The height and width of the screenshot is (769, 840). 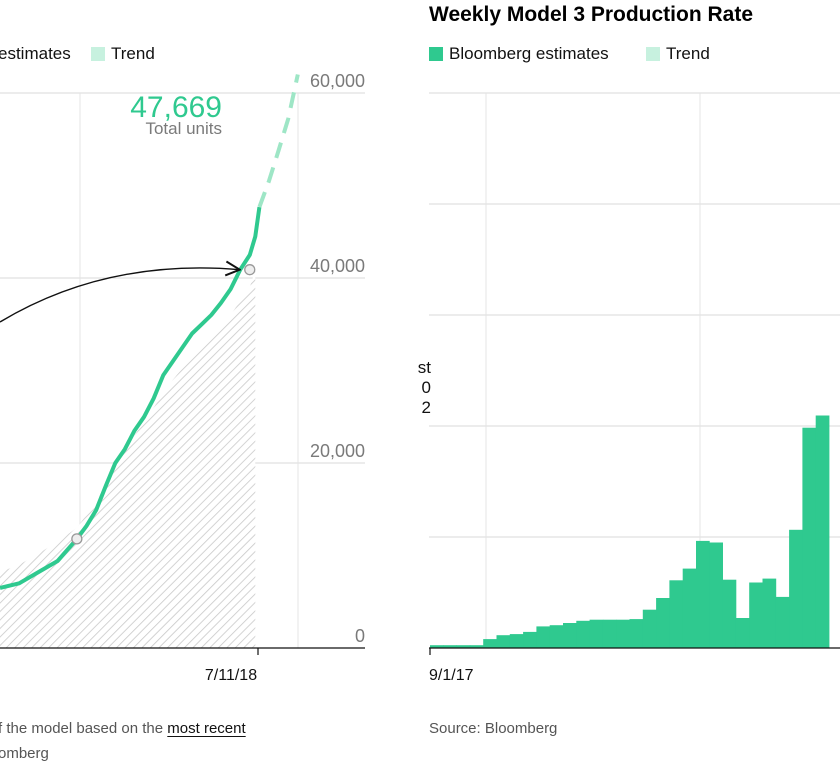 I want to click on left-y-tick-label: 0, so click(x=360, y=636).